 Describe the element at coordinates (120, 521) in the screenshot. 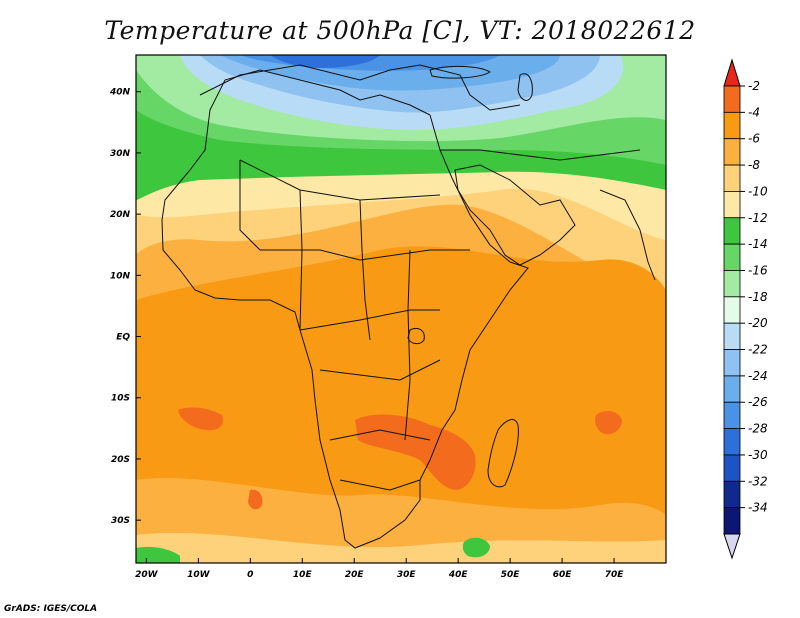

I see `lat-tick-label-7: 30S` at that location.